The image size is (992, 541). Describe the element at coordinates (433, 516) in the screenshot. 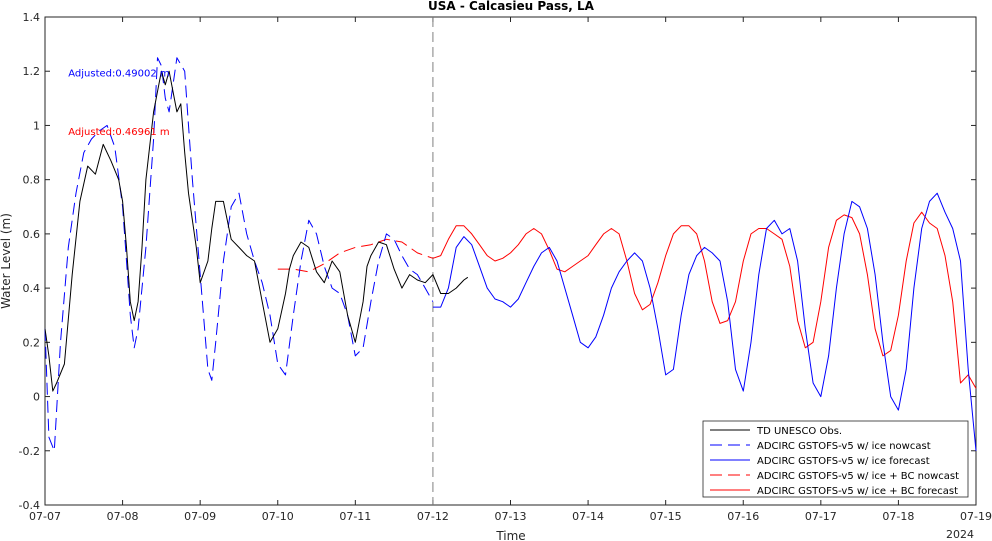

I see `x-tick-label: 07-12` at that location.